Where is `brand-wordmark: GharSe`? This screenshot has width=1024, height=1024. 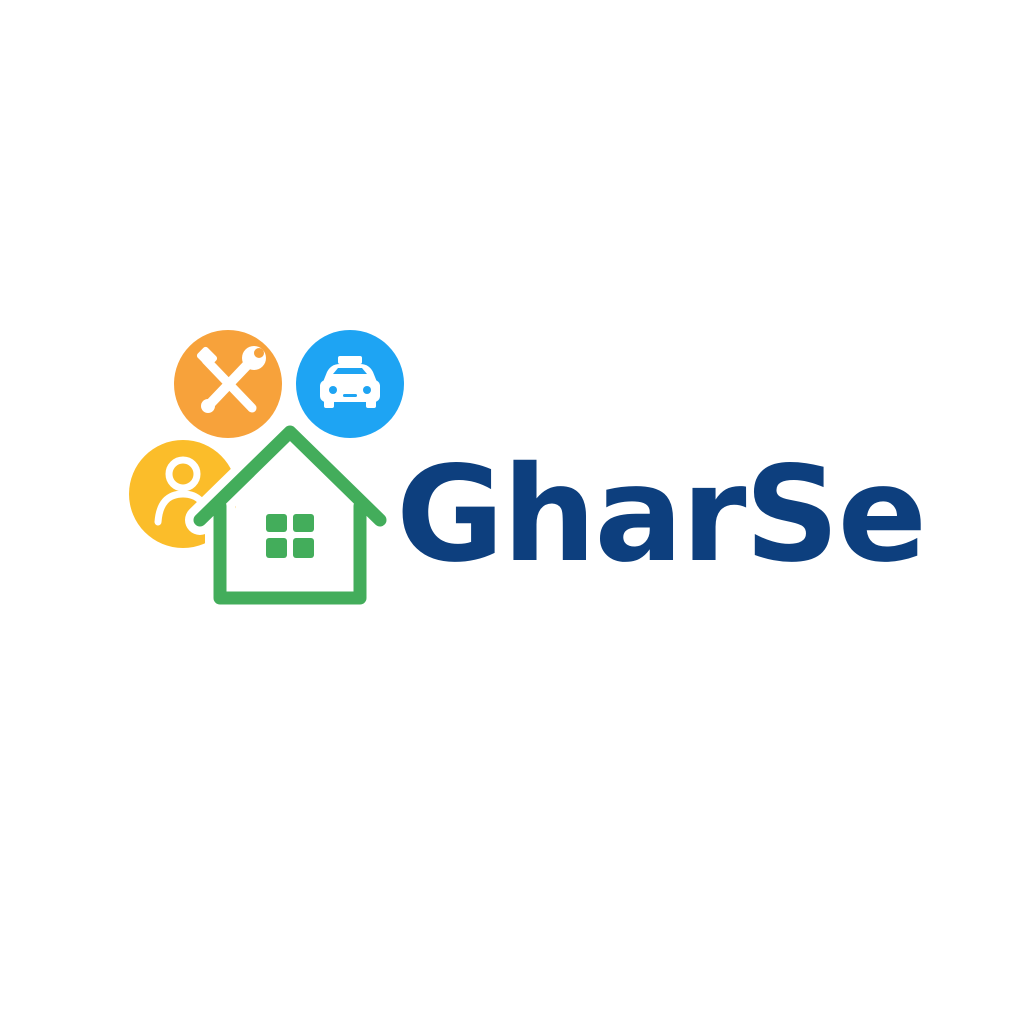
brand-wordmark: GharSe is located at coordinates (661, 515).